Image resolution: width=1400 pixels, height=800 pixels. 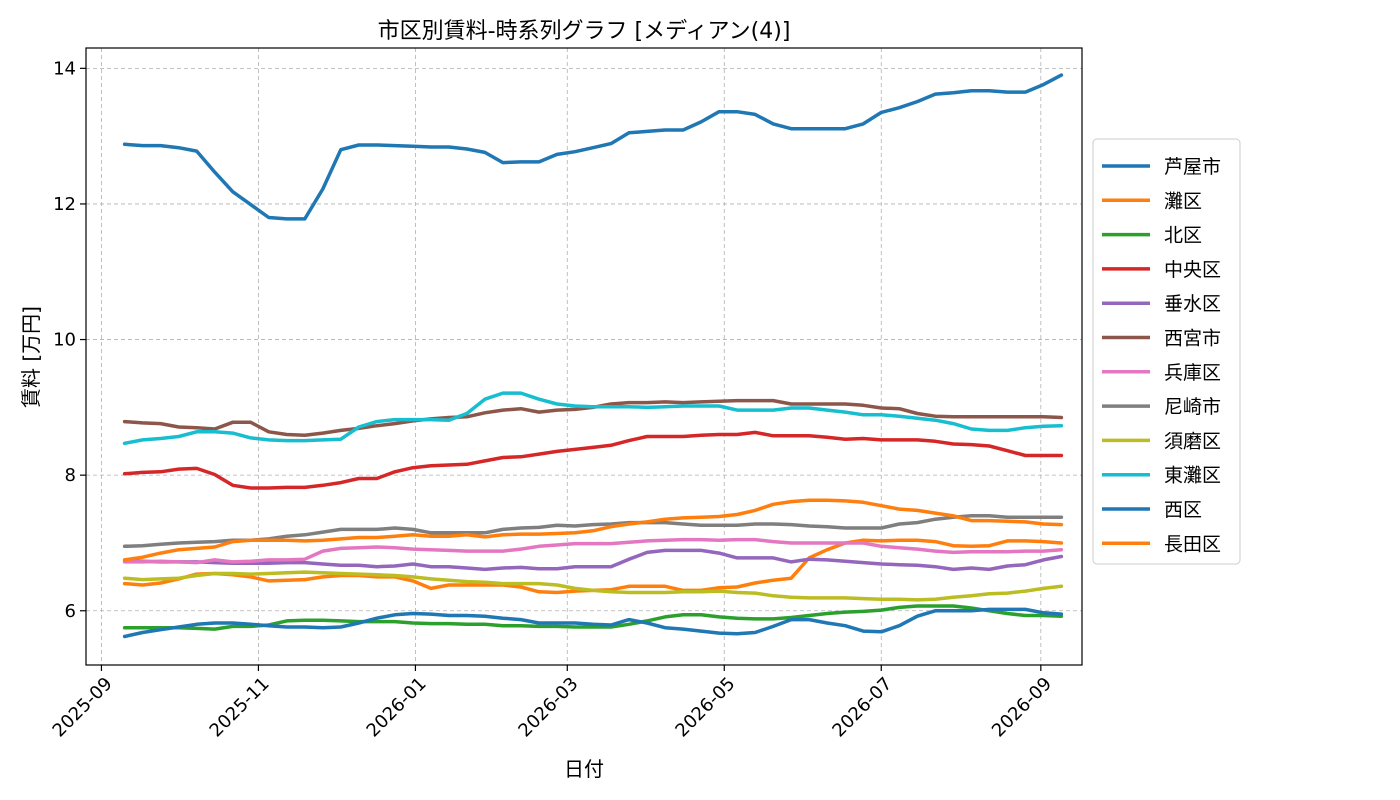 I want to click on legend-label: 長田区, so click(x=1192, y=544).